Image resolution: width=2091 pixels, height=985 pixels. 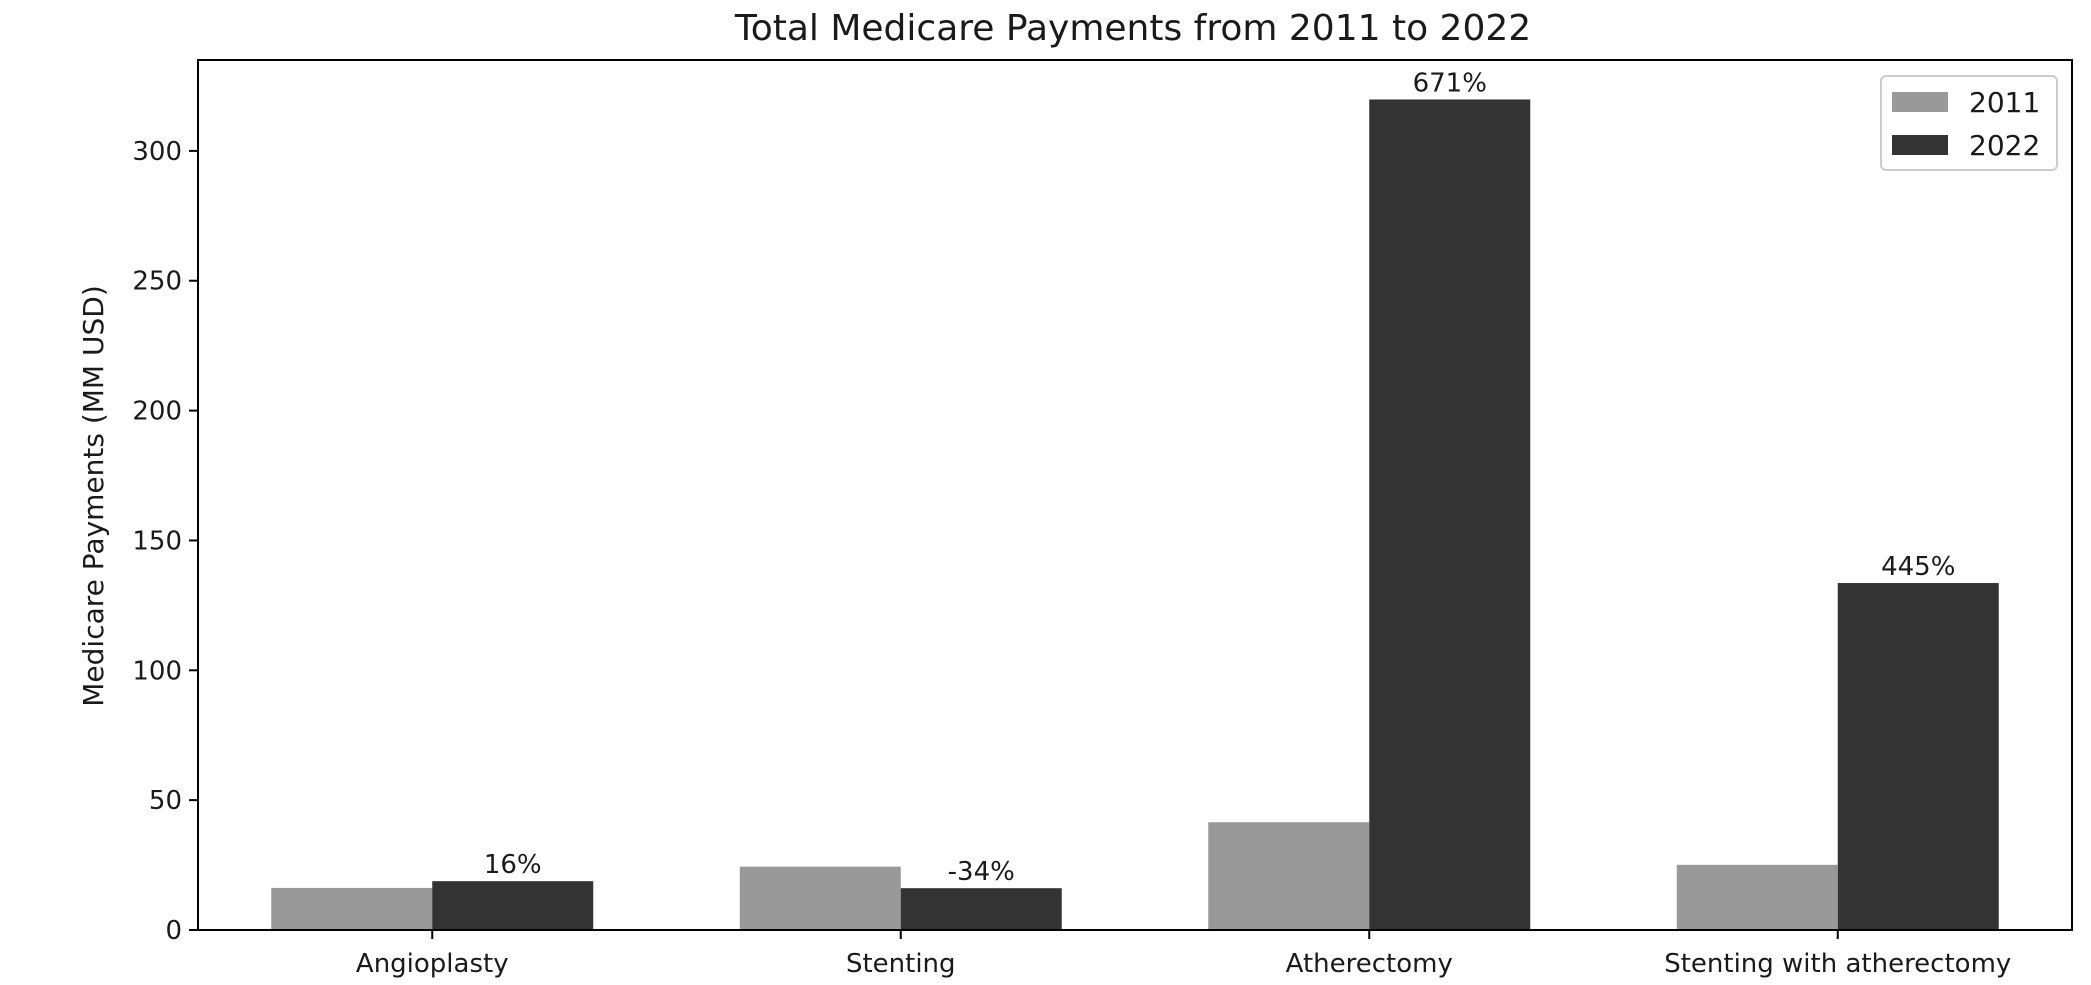 What do you see at coordinates (1837, 964) in the screenshot?
I see `x-tick-label: Stenting with atherectomy` at bounding box center [1837, 964].